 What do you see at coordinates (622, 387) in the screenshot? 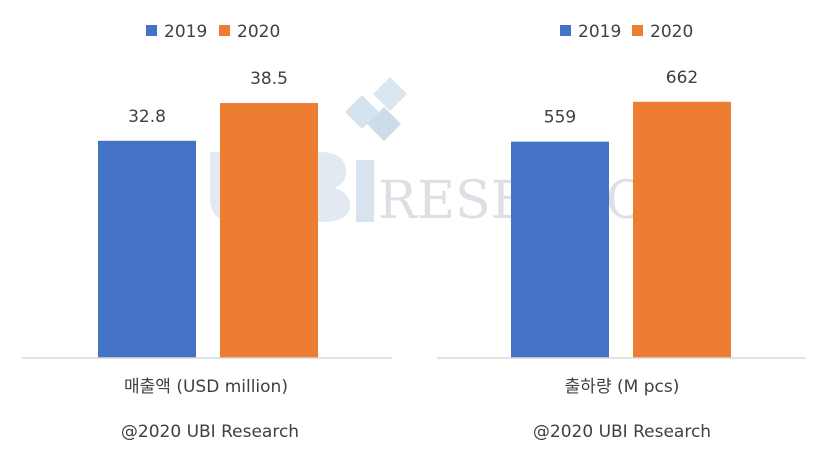
I see `category-label-right: 출하량 (M pcs)` at bounding box center [622, 387].